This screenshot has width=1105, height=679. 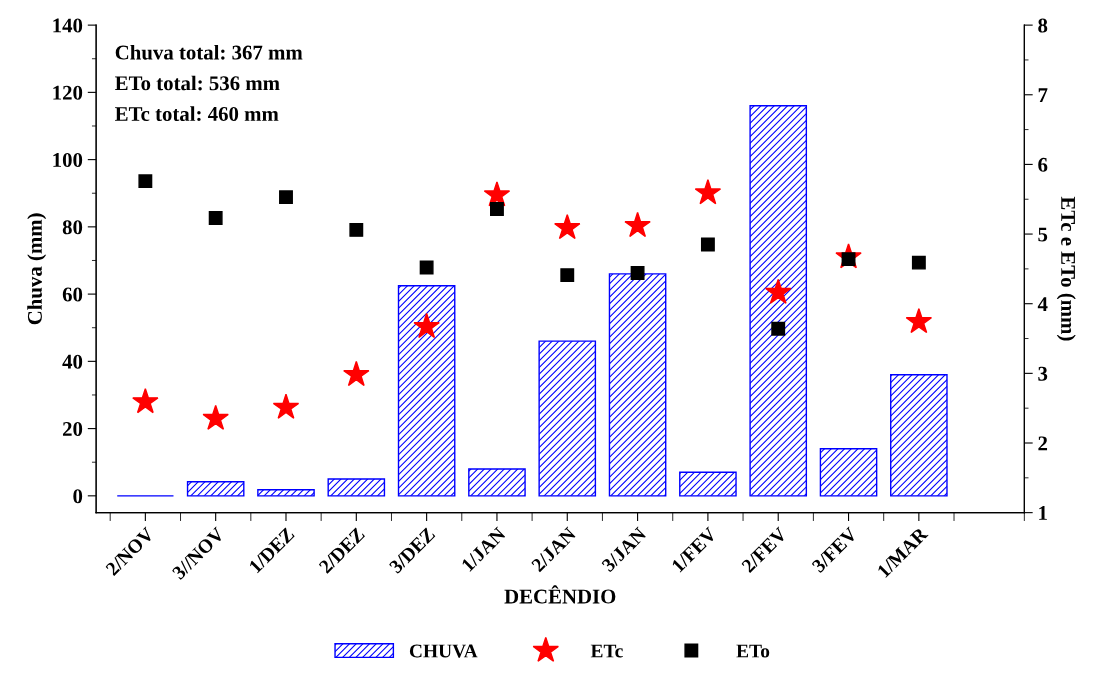 What do you see at coordinates (1043, 373) in the screenshot?
I see `y2-tick-label: 3` at bounding box center [1043, 373].